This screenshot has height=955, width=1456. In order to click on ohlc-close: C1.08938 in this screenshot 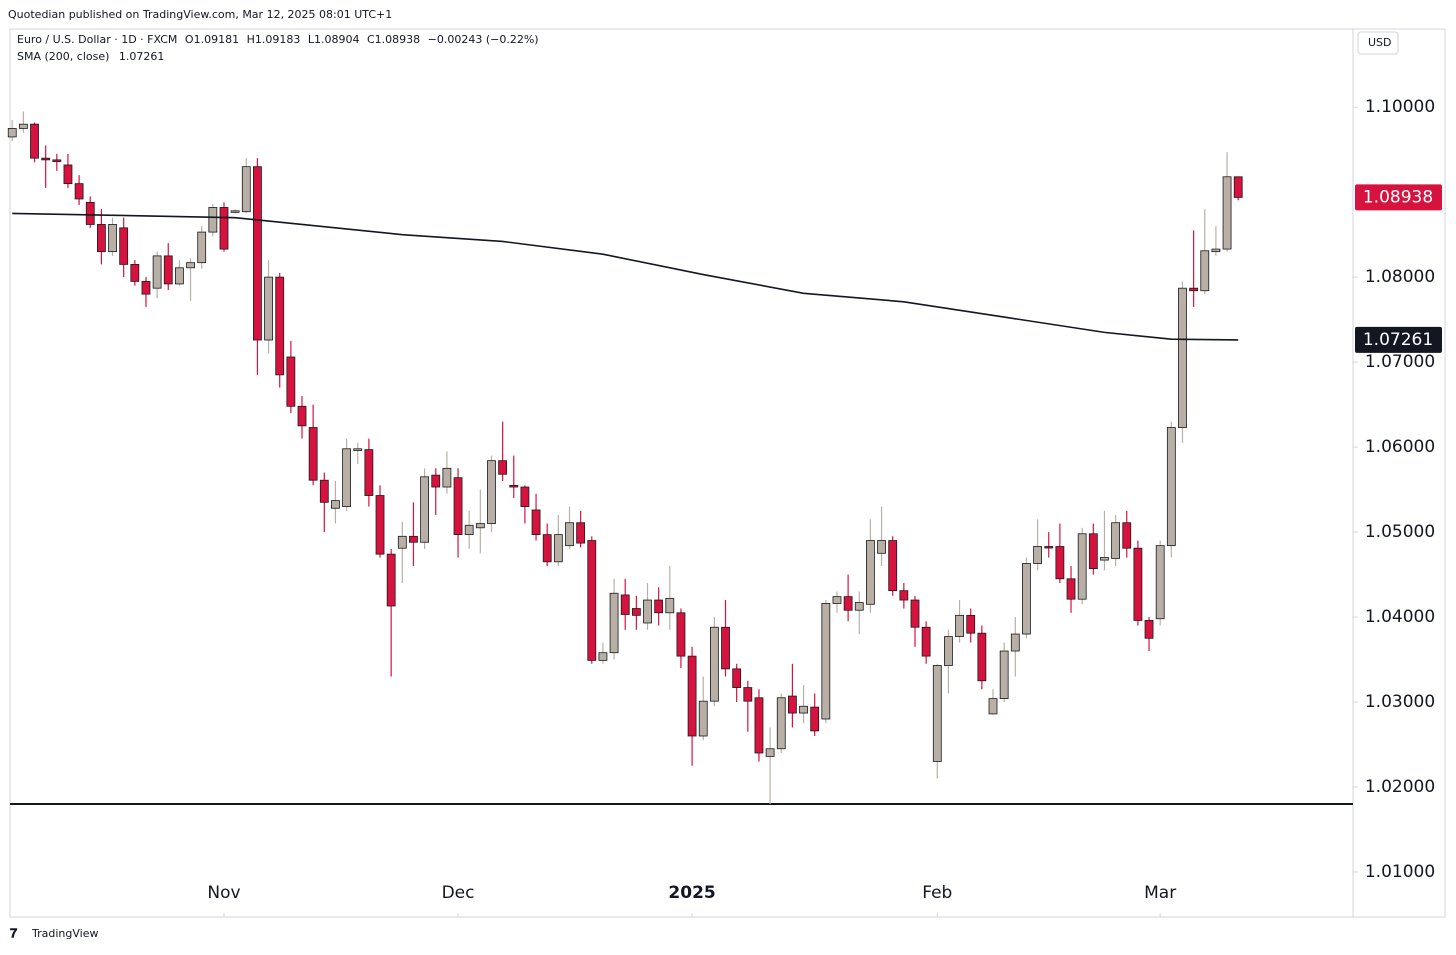, I will do `click(393, 39)`.